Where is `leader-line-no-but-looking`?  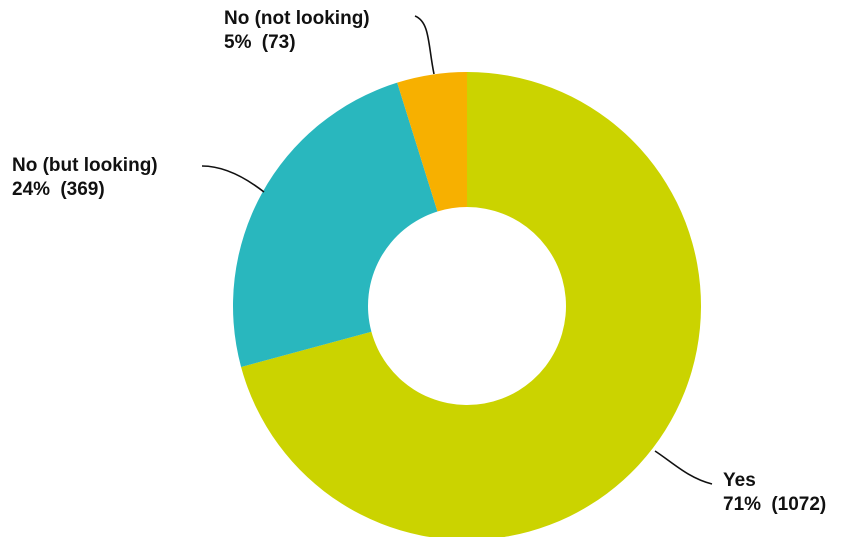
leader-line-no-but-looking is located at coordinates (233, 179).